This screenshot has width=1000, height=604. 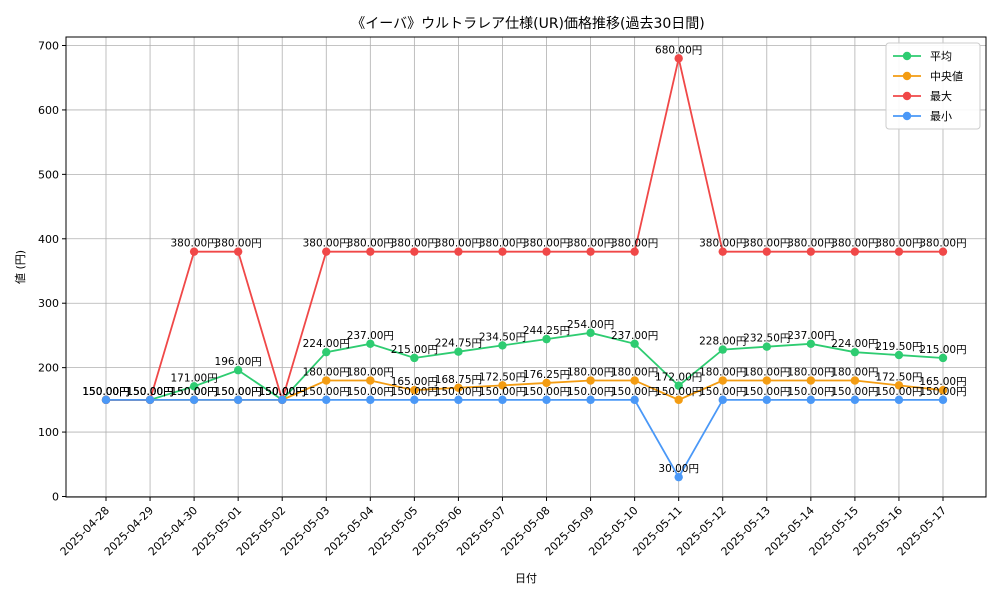 What do you see at coordinates (766, 339) in the screenshot?
I see `data-label: 232.50円` at bounding box center [766, 339].